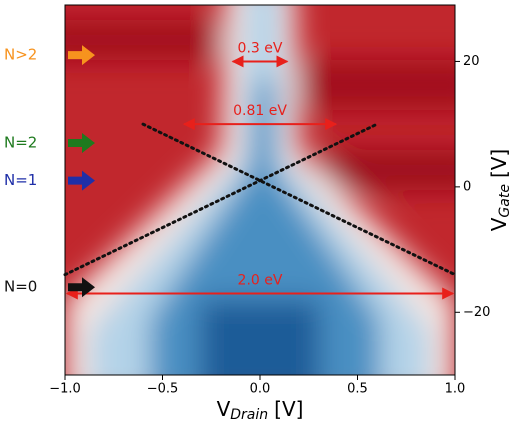  I want to click on x-tick-label: −0.5, so click(163, 389).